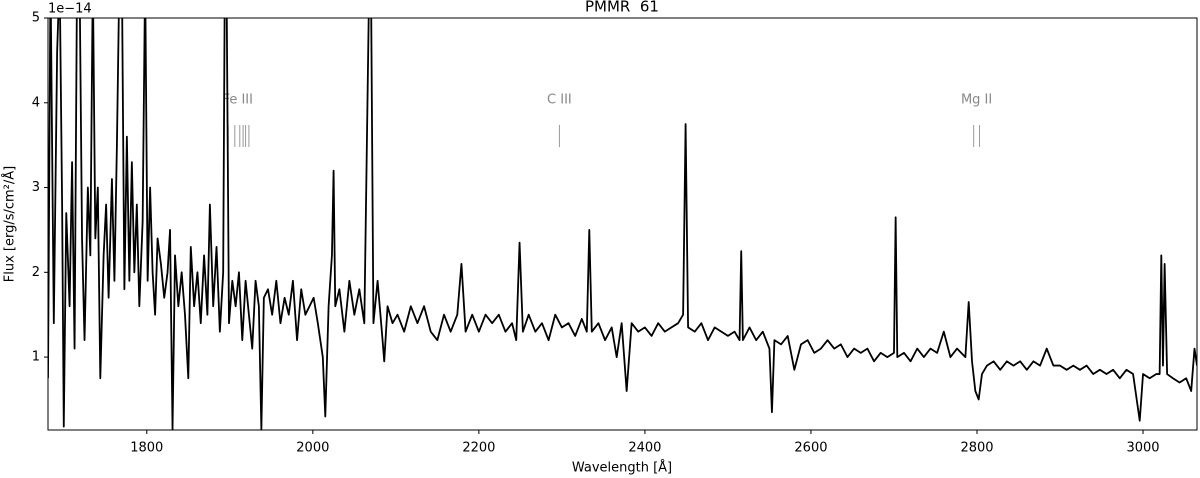 The width and height of the screenshot is (1200, 478). Describe the element at coordinates (622, 468) in the screenshot. I see `x-axis-label: Wavelength [Å]` at that location.